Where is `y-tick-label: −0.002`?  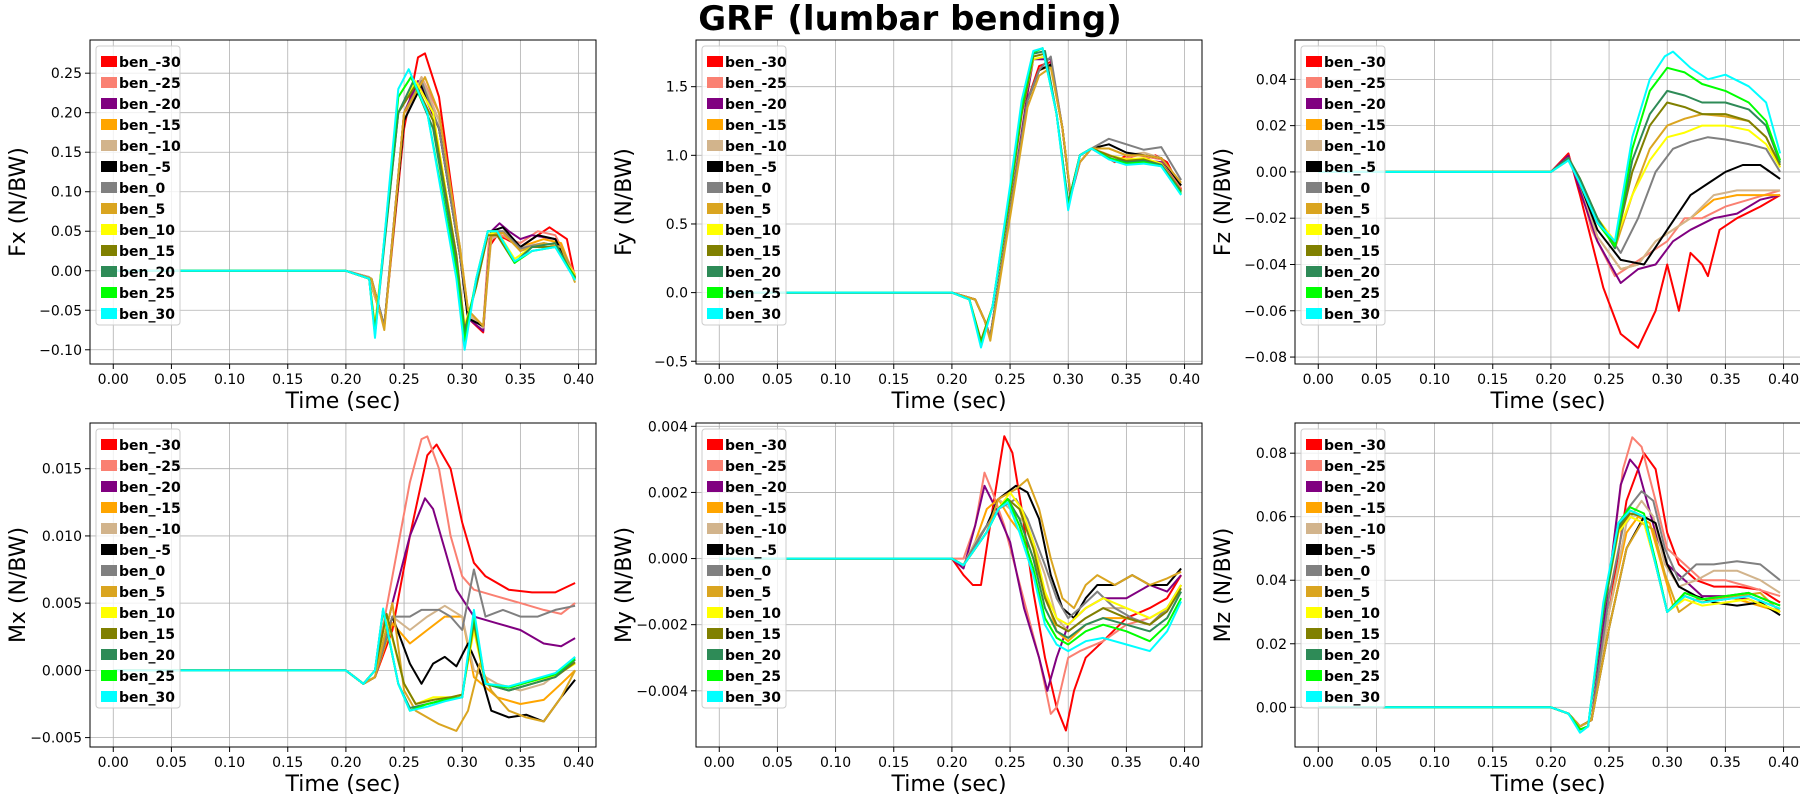
y-tick-label: −0.002 is located at coordinates (662, 626).